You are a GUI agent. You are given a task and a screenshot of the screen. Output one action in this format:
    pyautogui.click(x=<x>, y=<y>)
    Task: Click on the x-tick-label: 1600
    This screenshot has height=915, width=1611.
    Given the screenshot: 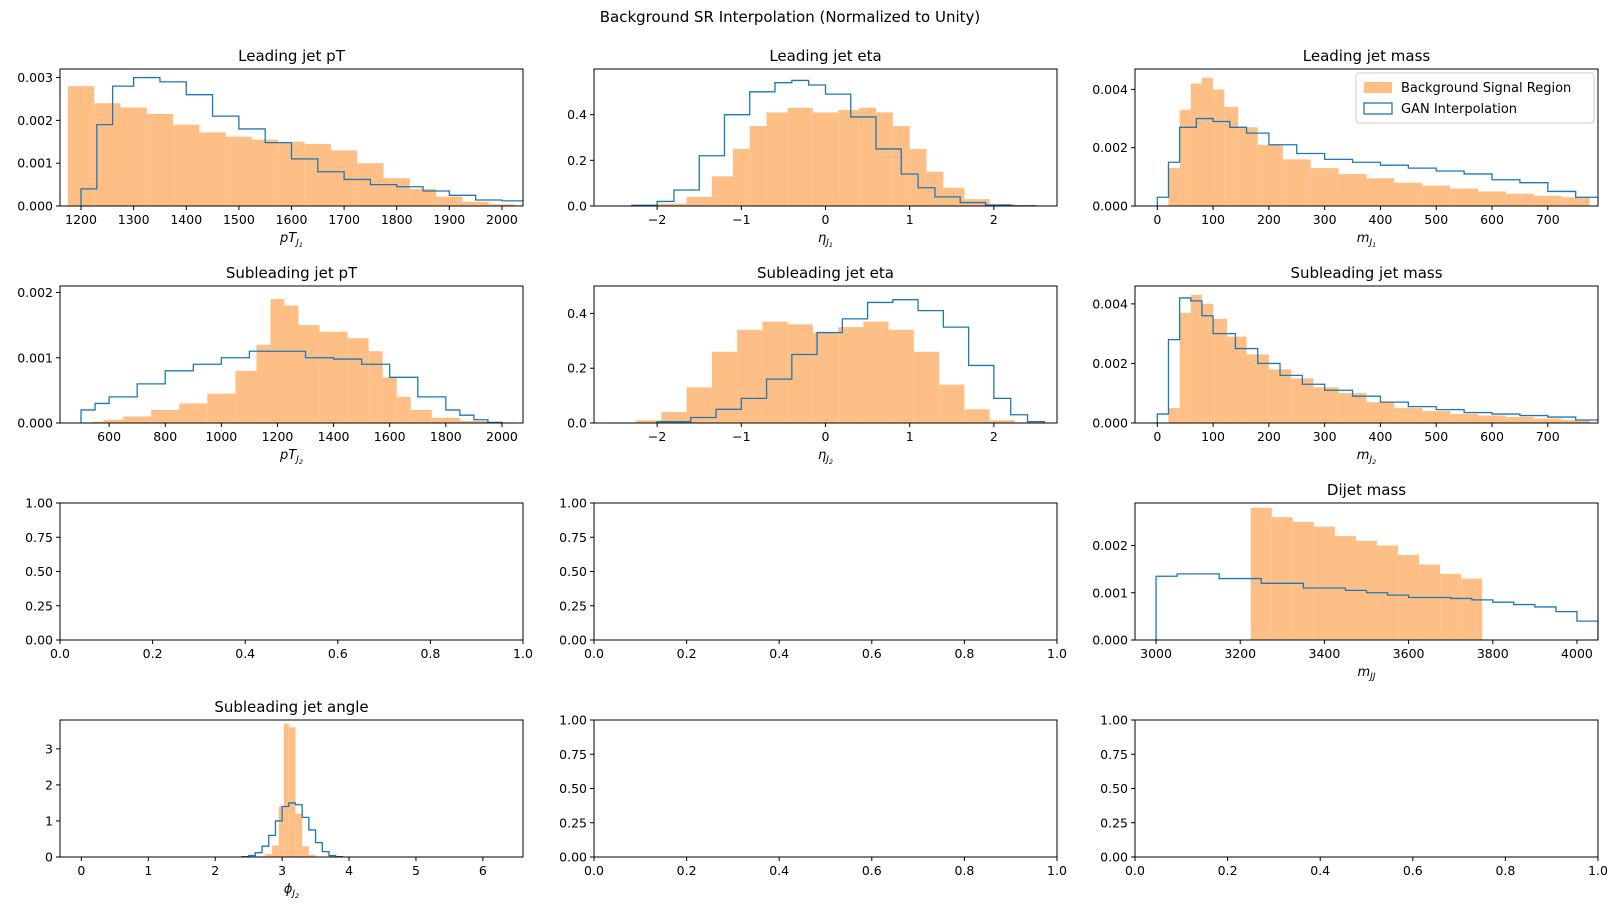 What is the action you would take?
    pyautogui.click(x=390, y=436)
    